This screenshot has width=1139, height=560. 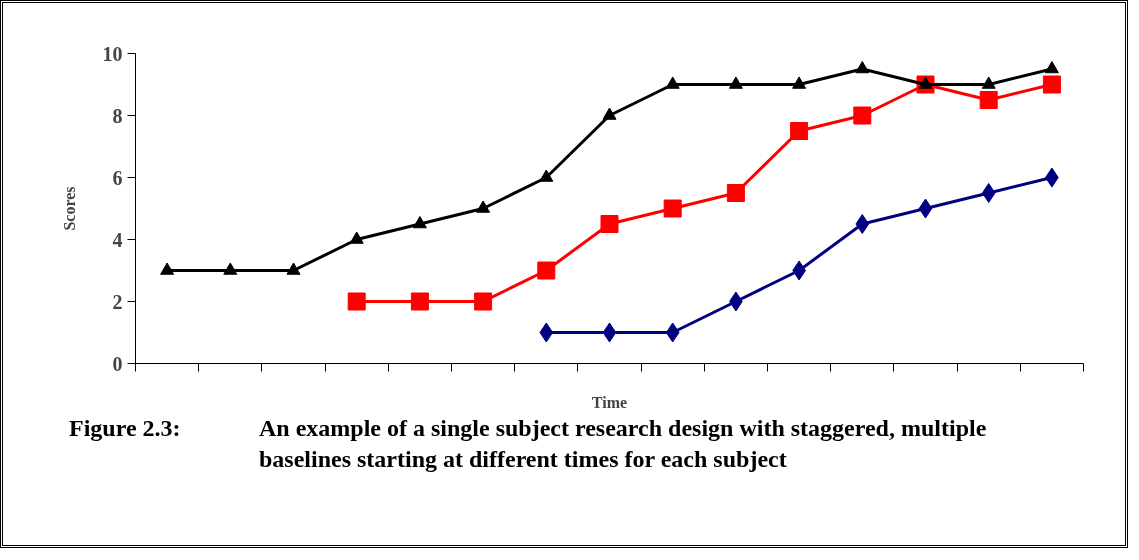 What do you see at coordinates (125, 428) in the screenshot?
I see `caption: Figure 2.3:` at bounding box center [125, 428].